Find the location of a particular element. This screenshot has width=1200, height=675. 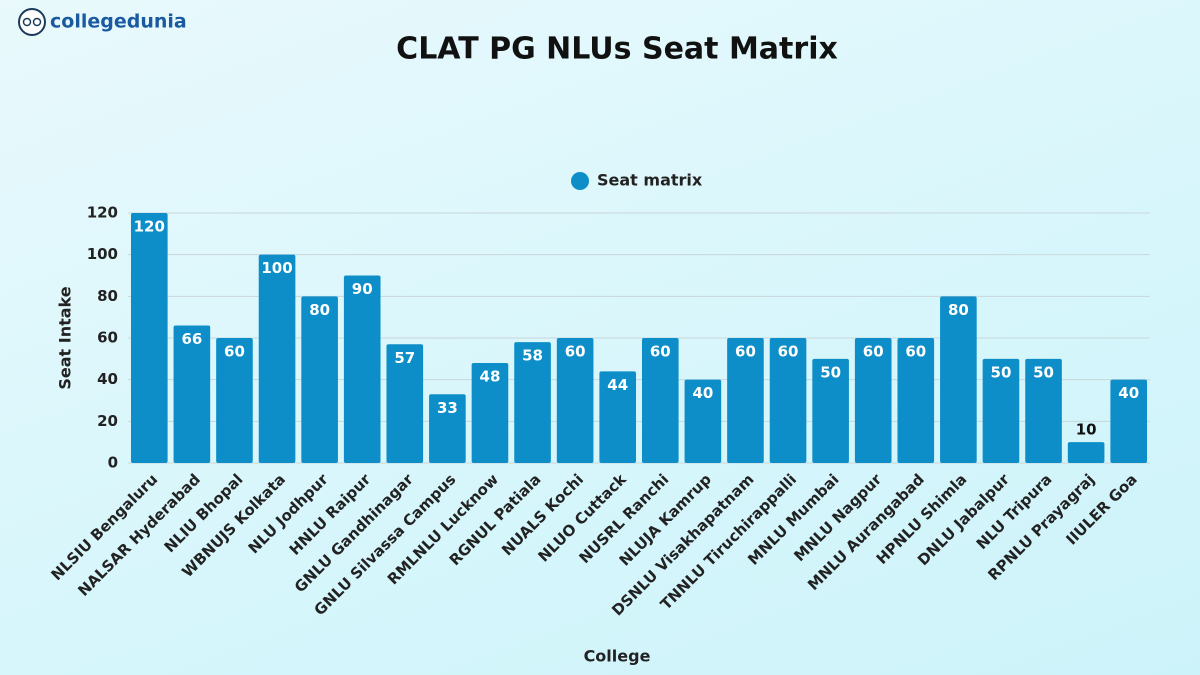

logo: collegedunia is located at coordinates (102, 22).